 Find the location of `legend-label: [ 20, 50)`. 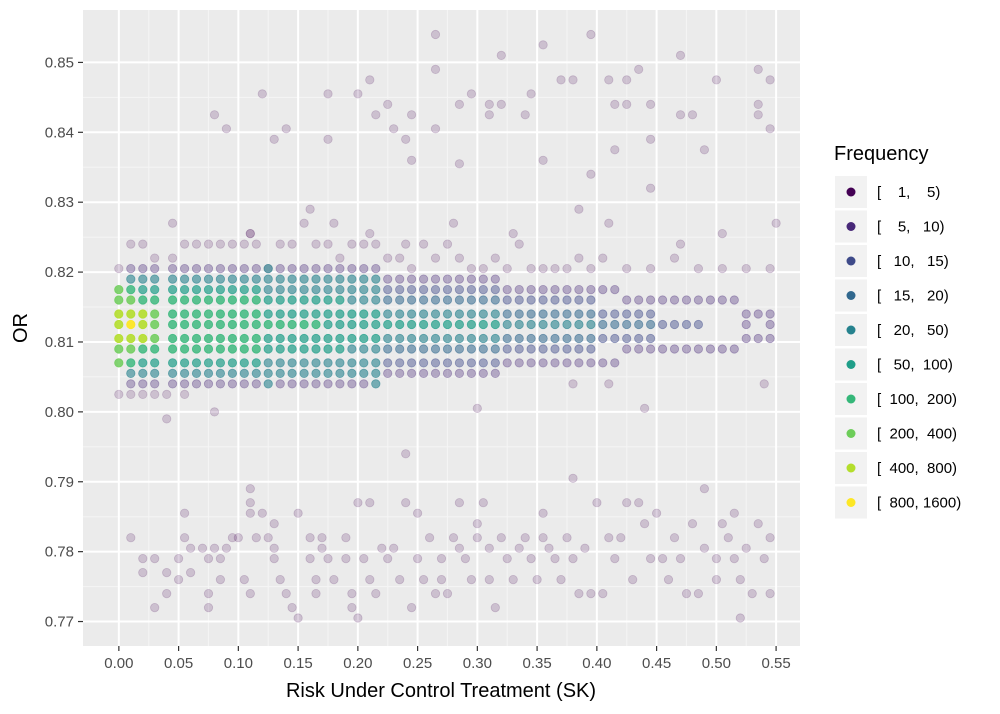

legend-label: [ 20, 50) is located at coordinates (913, 330).